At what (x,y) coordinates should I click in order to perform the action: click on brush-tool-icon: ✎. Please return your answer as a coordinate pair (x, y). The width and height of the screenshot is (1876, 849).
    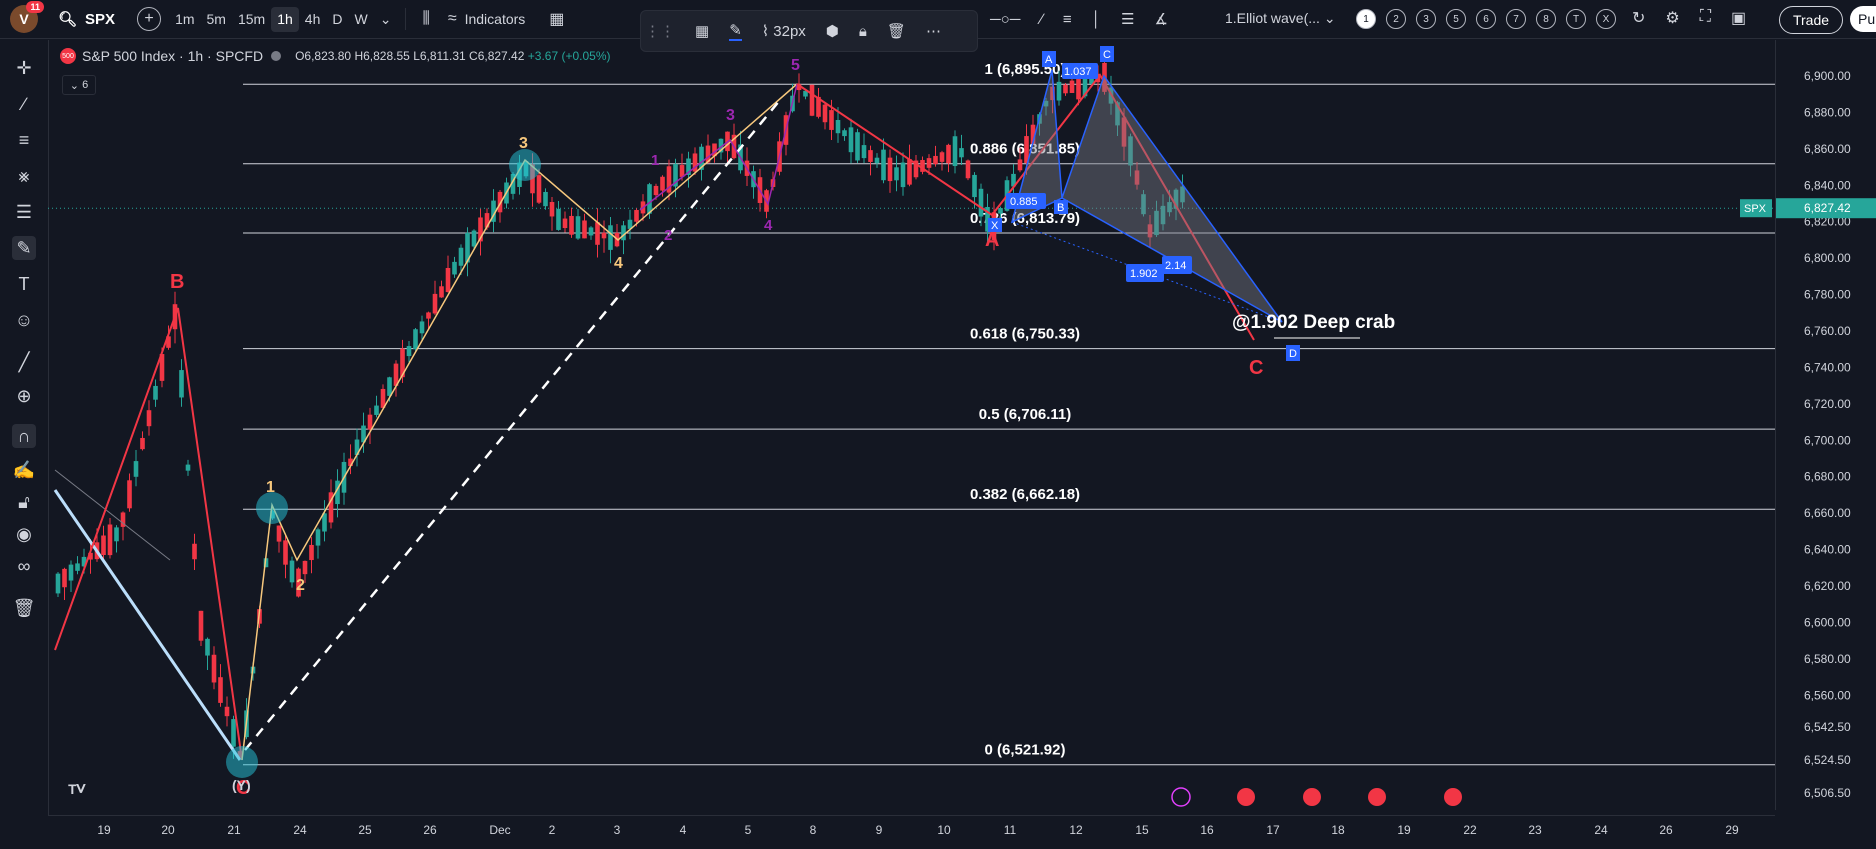
    Looking at the image, I should click on (24, 248).